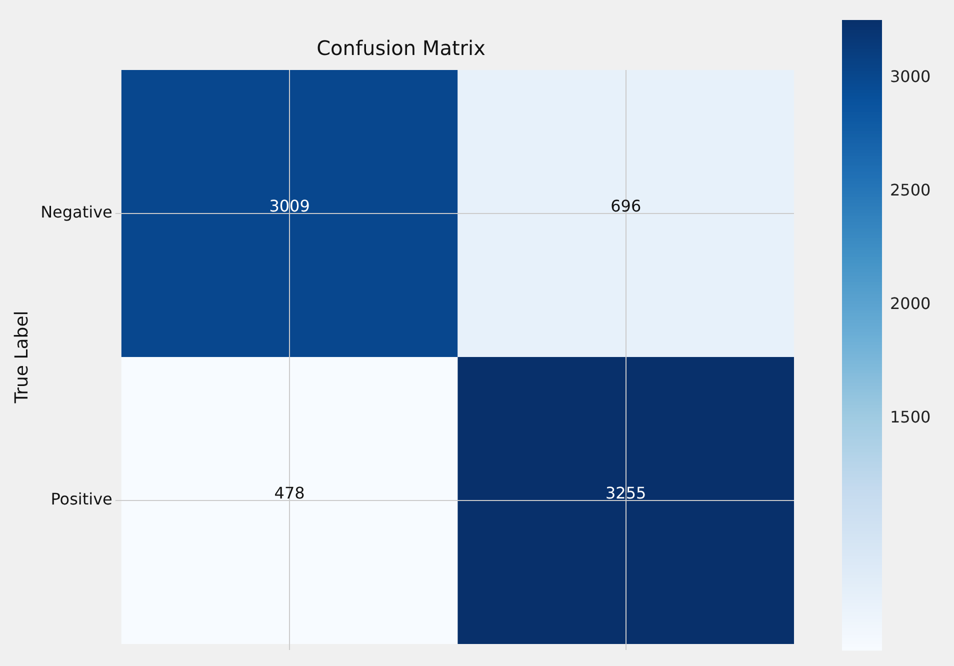  Describe the element at coordinates (910, 190) in the screenshot. I see `color-bar-label: 2500` at that location.